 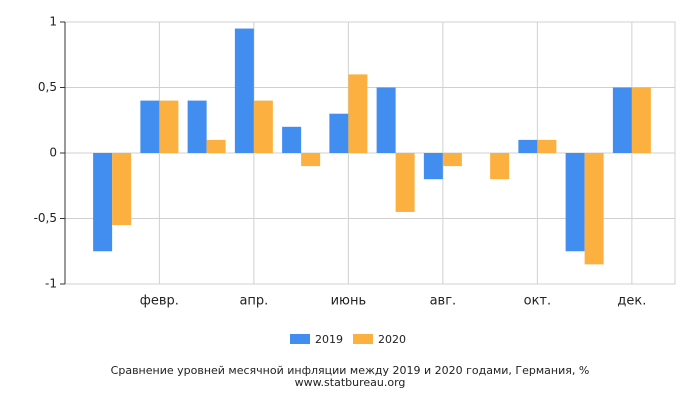 What do you see at coordinates (392, 339) in the screenshot?
I see `legend-label: 2020` at bounding box center [392, 339].